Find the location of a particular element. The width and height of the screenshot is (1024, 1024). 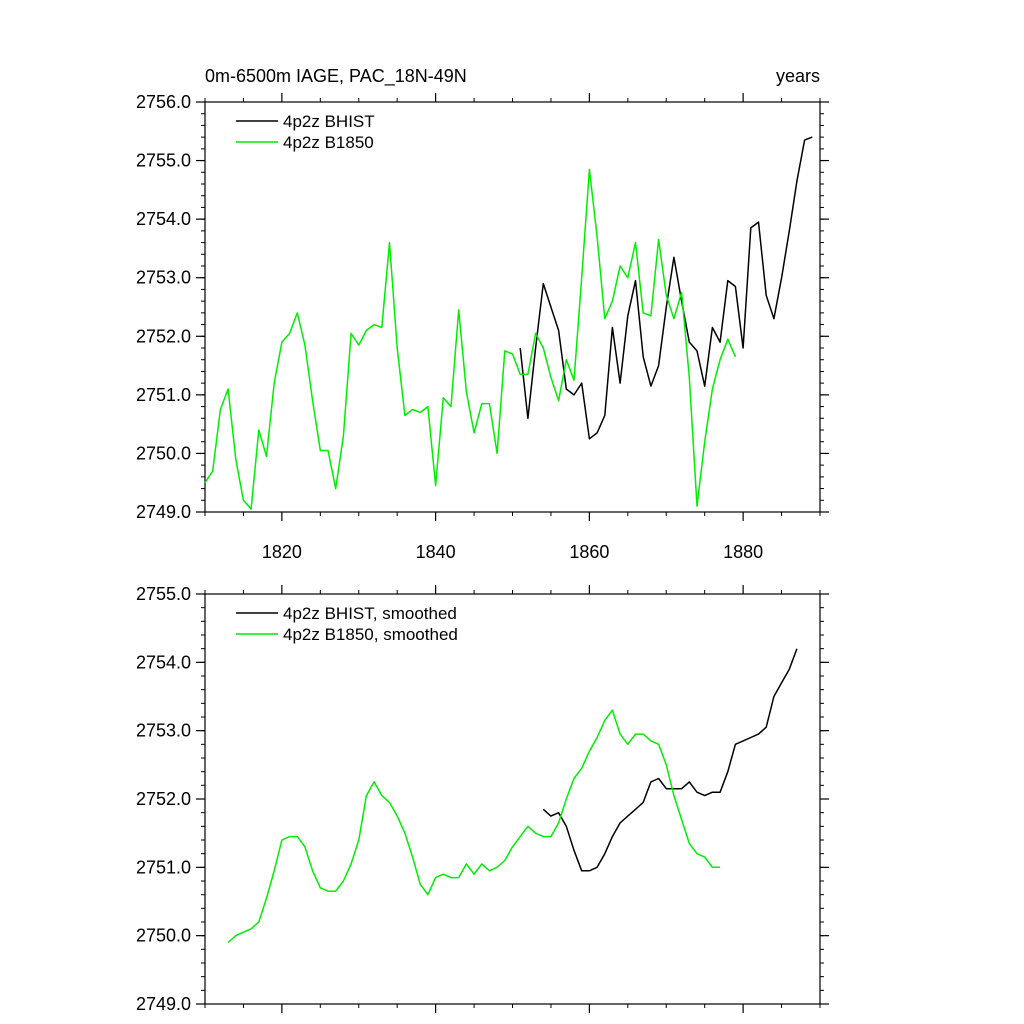

x-tick-label: 1840 is located at coordinates (436, 552).